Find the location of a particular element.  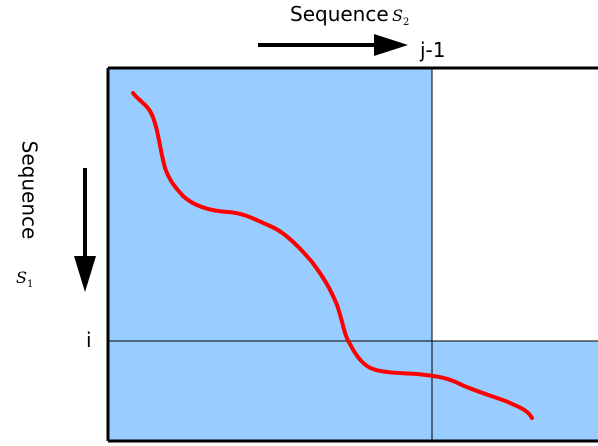

row-marker-label: i is located at coordinates (89, 340).